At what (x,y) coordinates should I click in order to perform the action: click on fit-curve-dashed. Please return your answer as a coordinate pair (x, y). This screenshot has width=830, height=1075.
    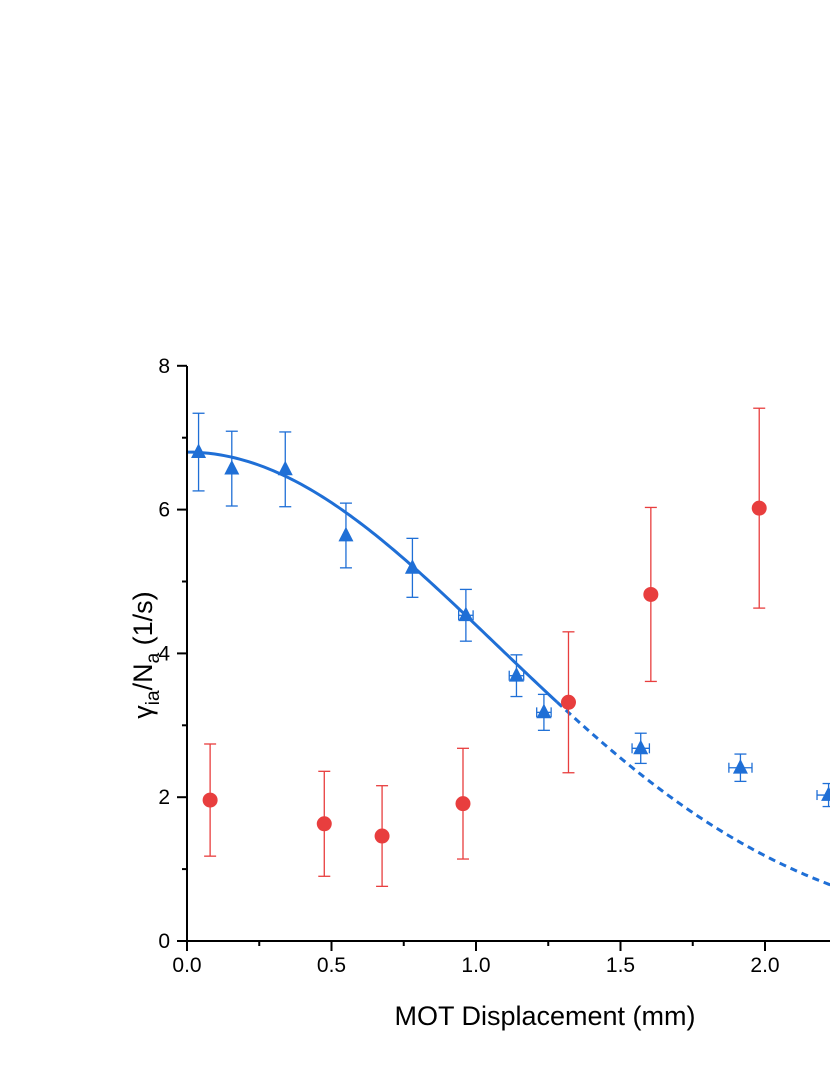
    Looking at the image, I should click on (692, 793).